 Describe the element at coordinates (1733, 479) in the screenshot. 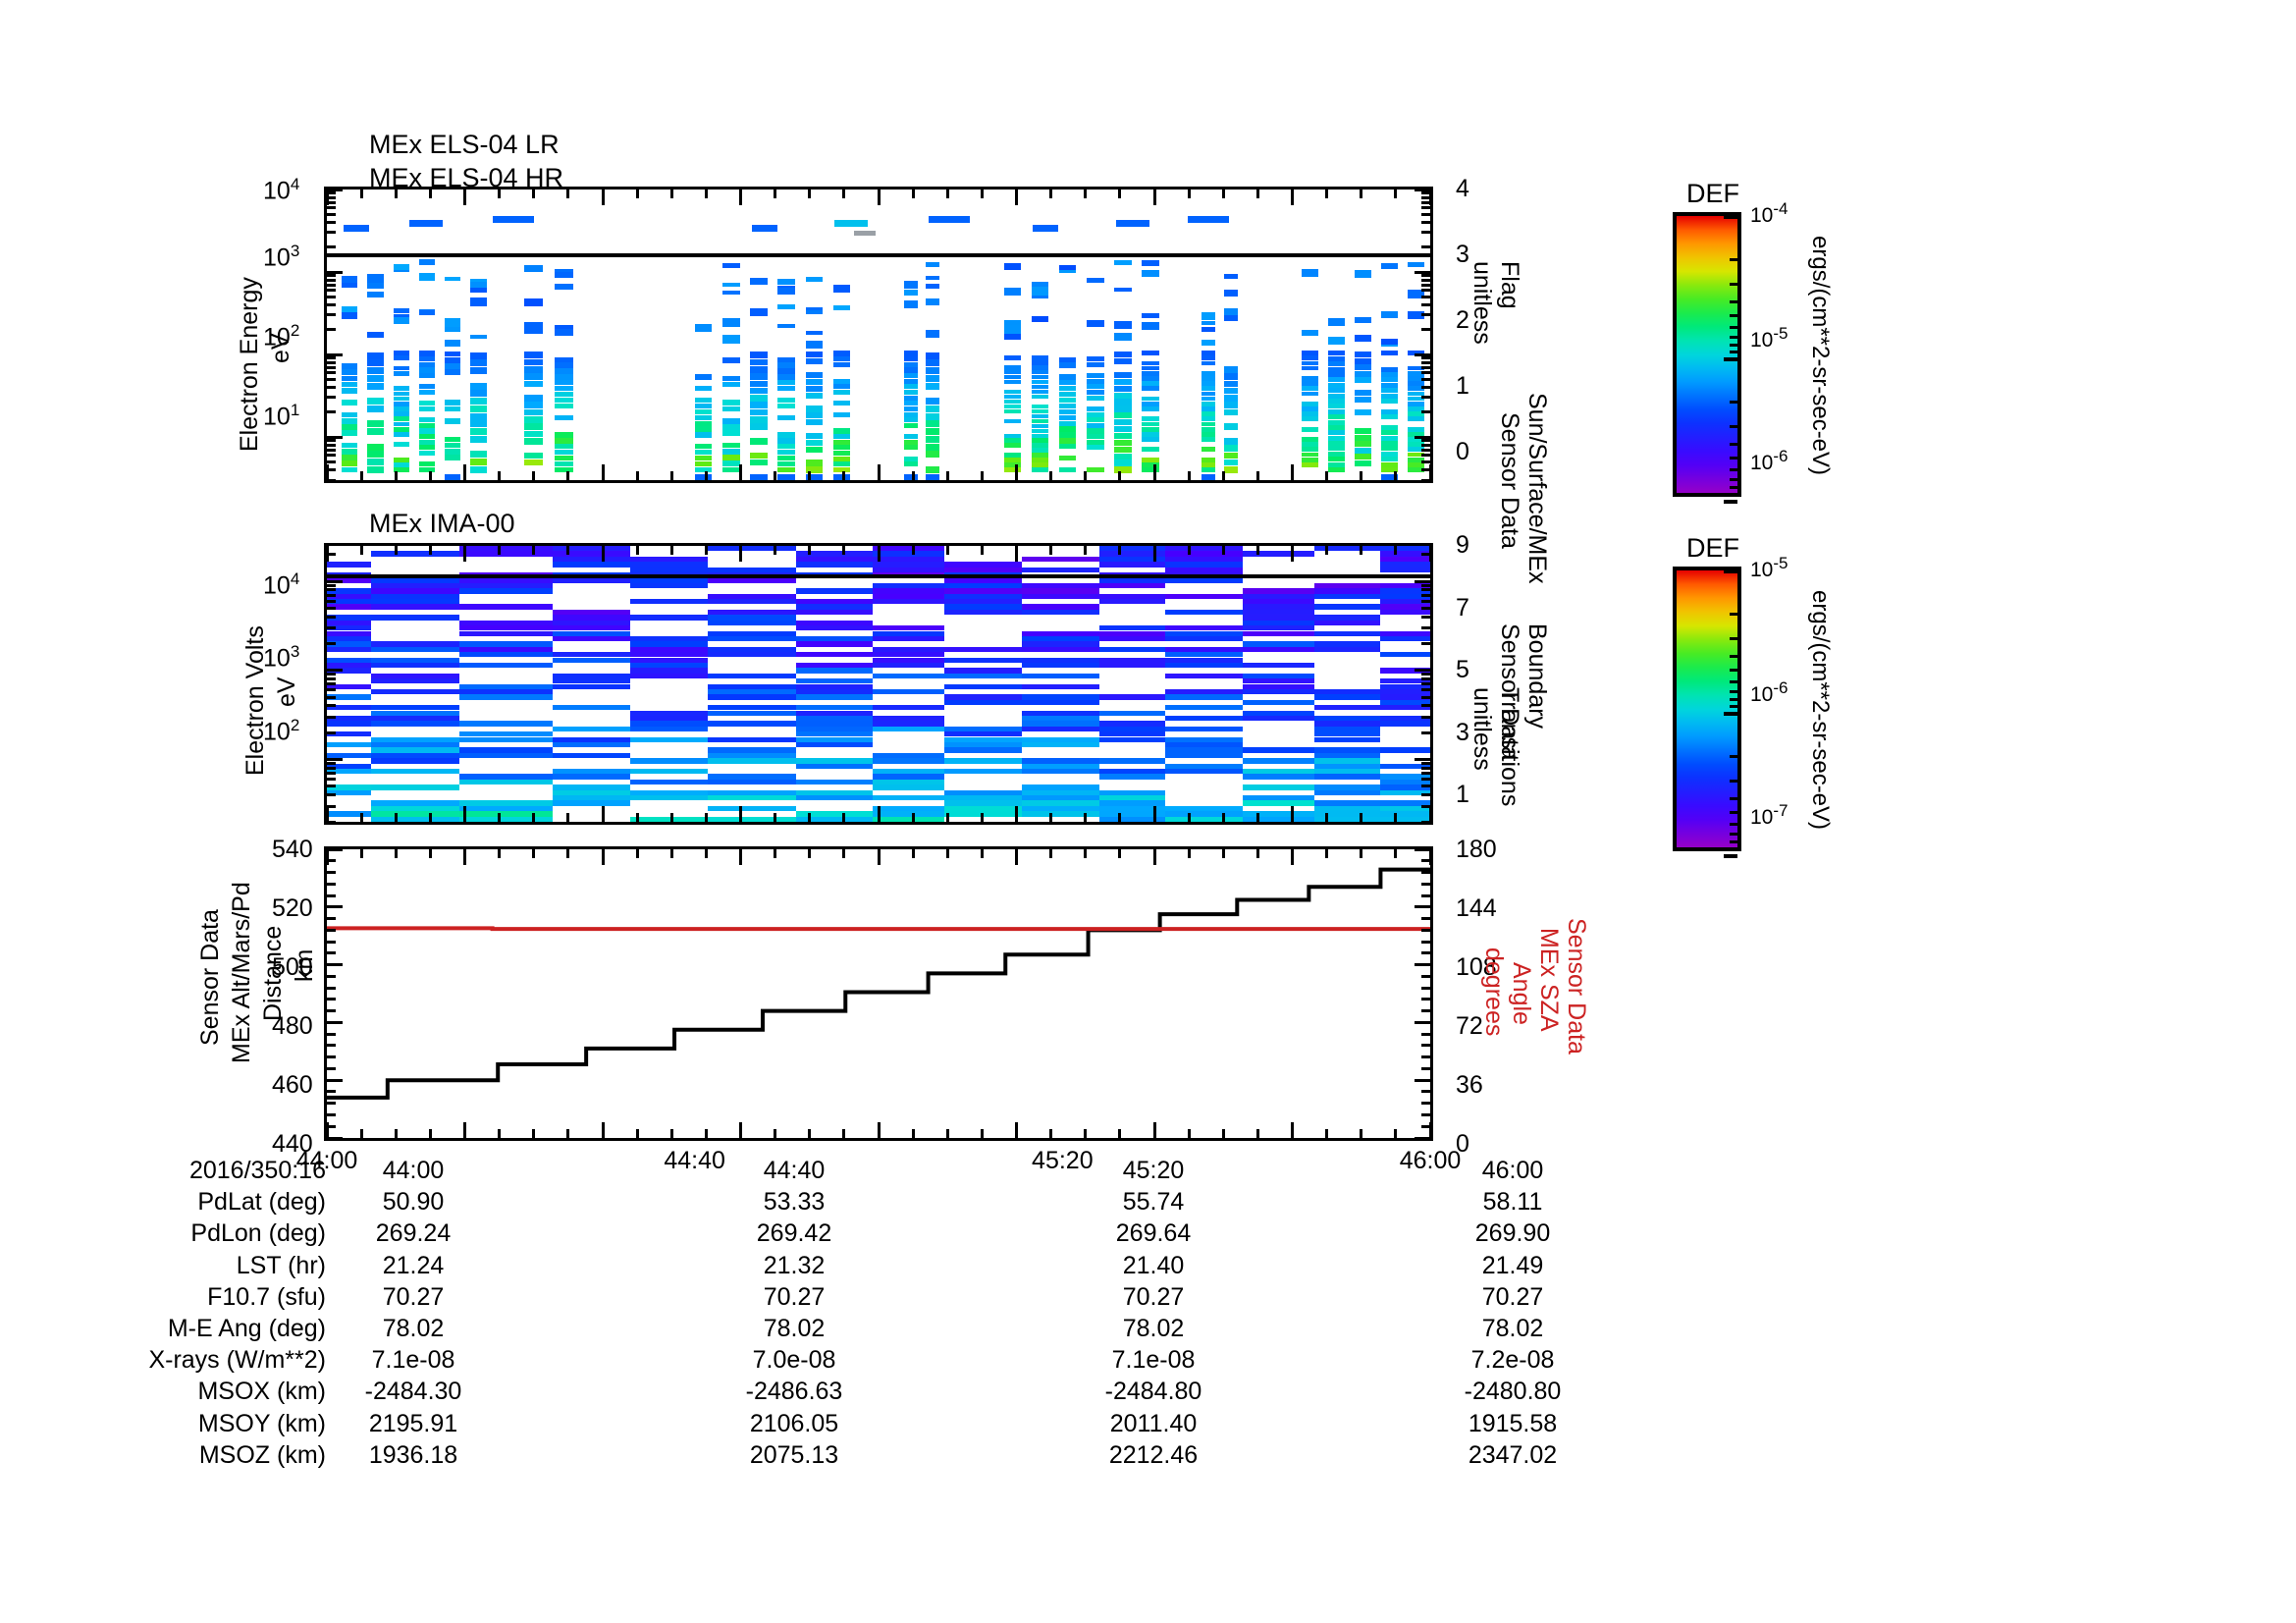

I see `colorbar-tick` at that location.